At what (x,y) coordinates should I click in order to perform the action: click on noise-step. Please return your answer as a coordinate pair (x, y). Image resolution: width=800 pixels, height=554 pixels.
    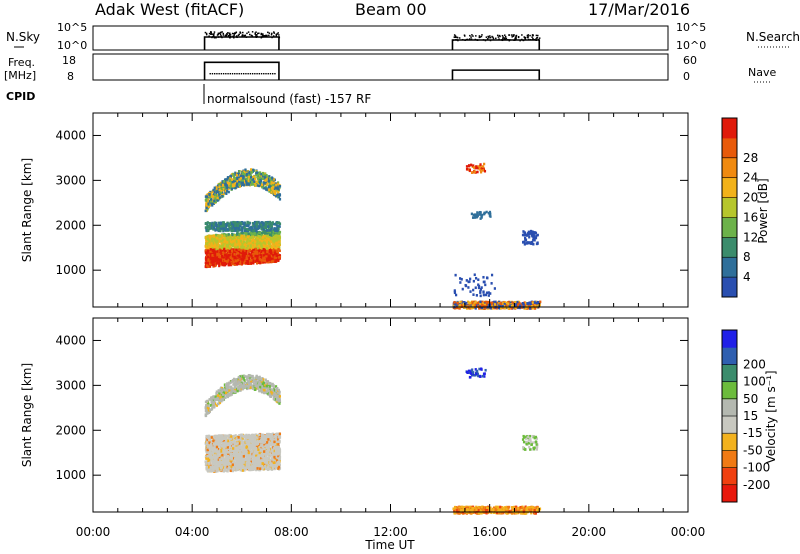
    Looking at the image, I should click on (496, 44).